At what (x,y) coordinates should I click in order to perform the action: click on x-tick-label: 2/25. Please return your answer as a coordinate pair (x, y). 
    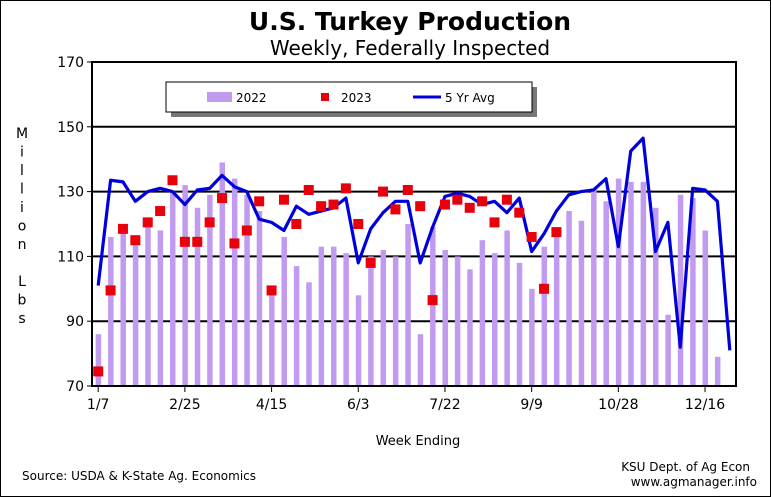
    Looking at the image, I should click on (184, 405).